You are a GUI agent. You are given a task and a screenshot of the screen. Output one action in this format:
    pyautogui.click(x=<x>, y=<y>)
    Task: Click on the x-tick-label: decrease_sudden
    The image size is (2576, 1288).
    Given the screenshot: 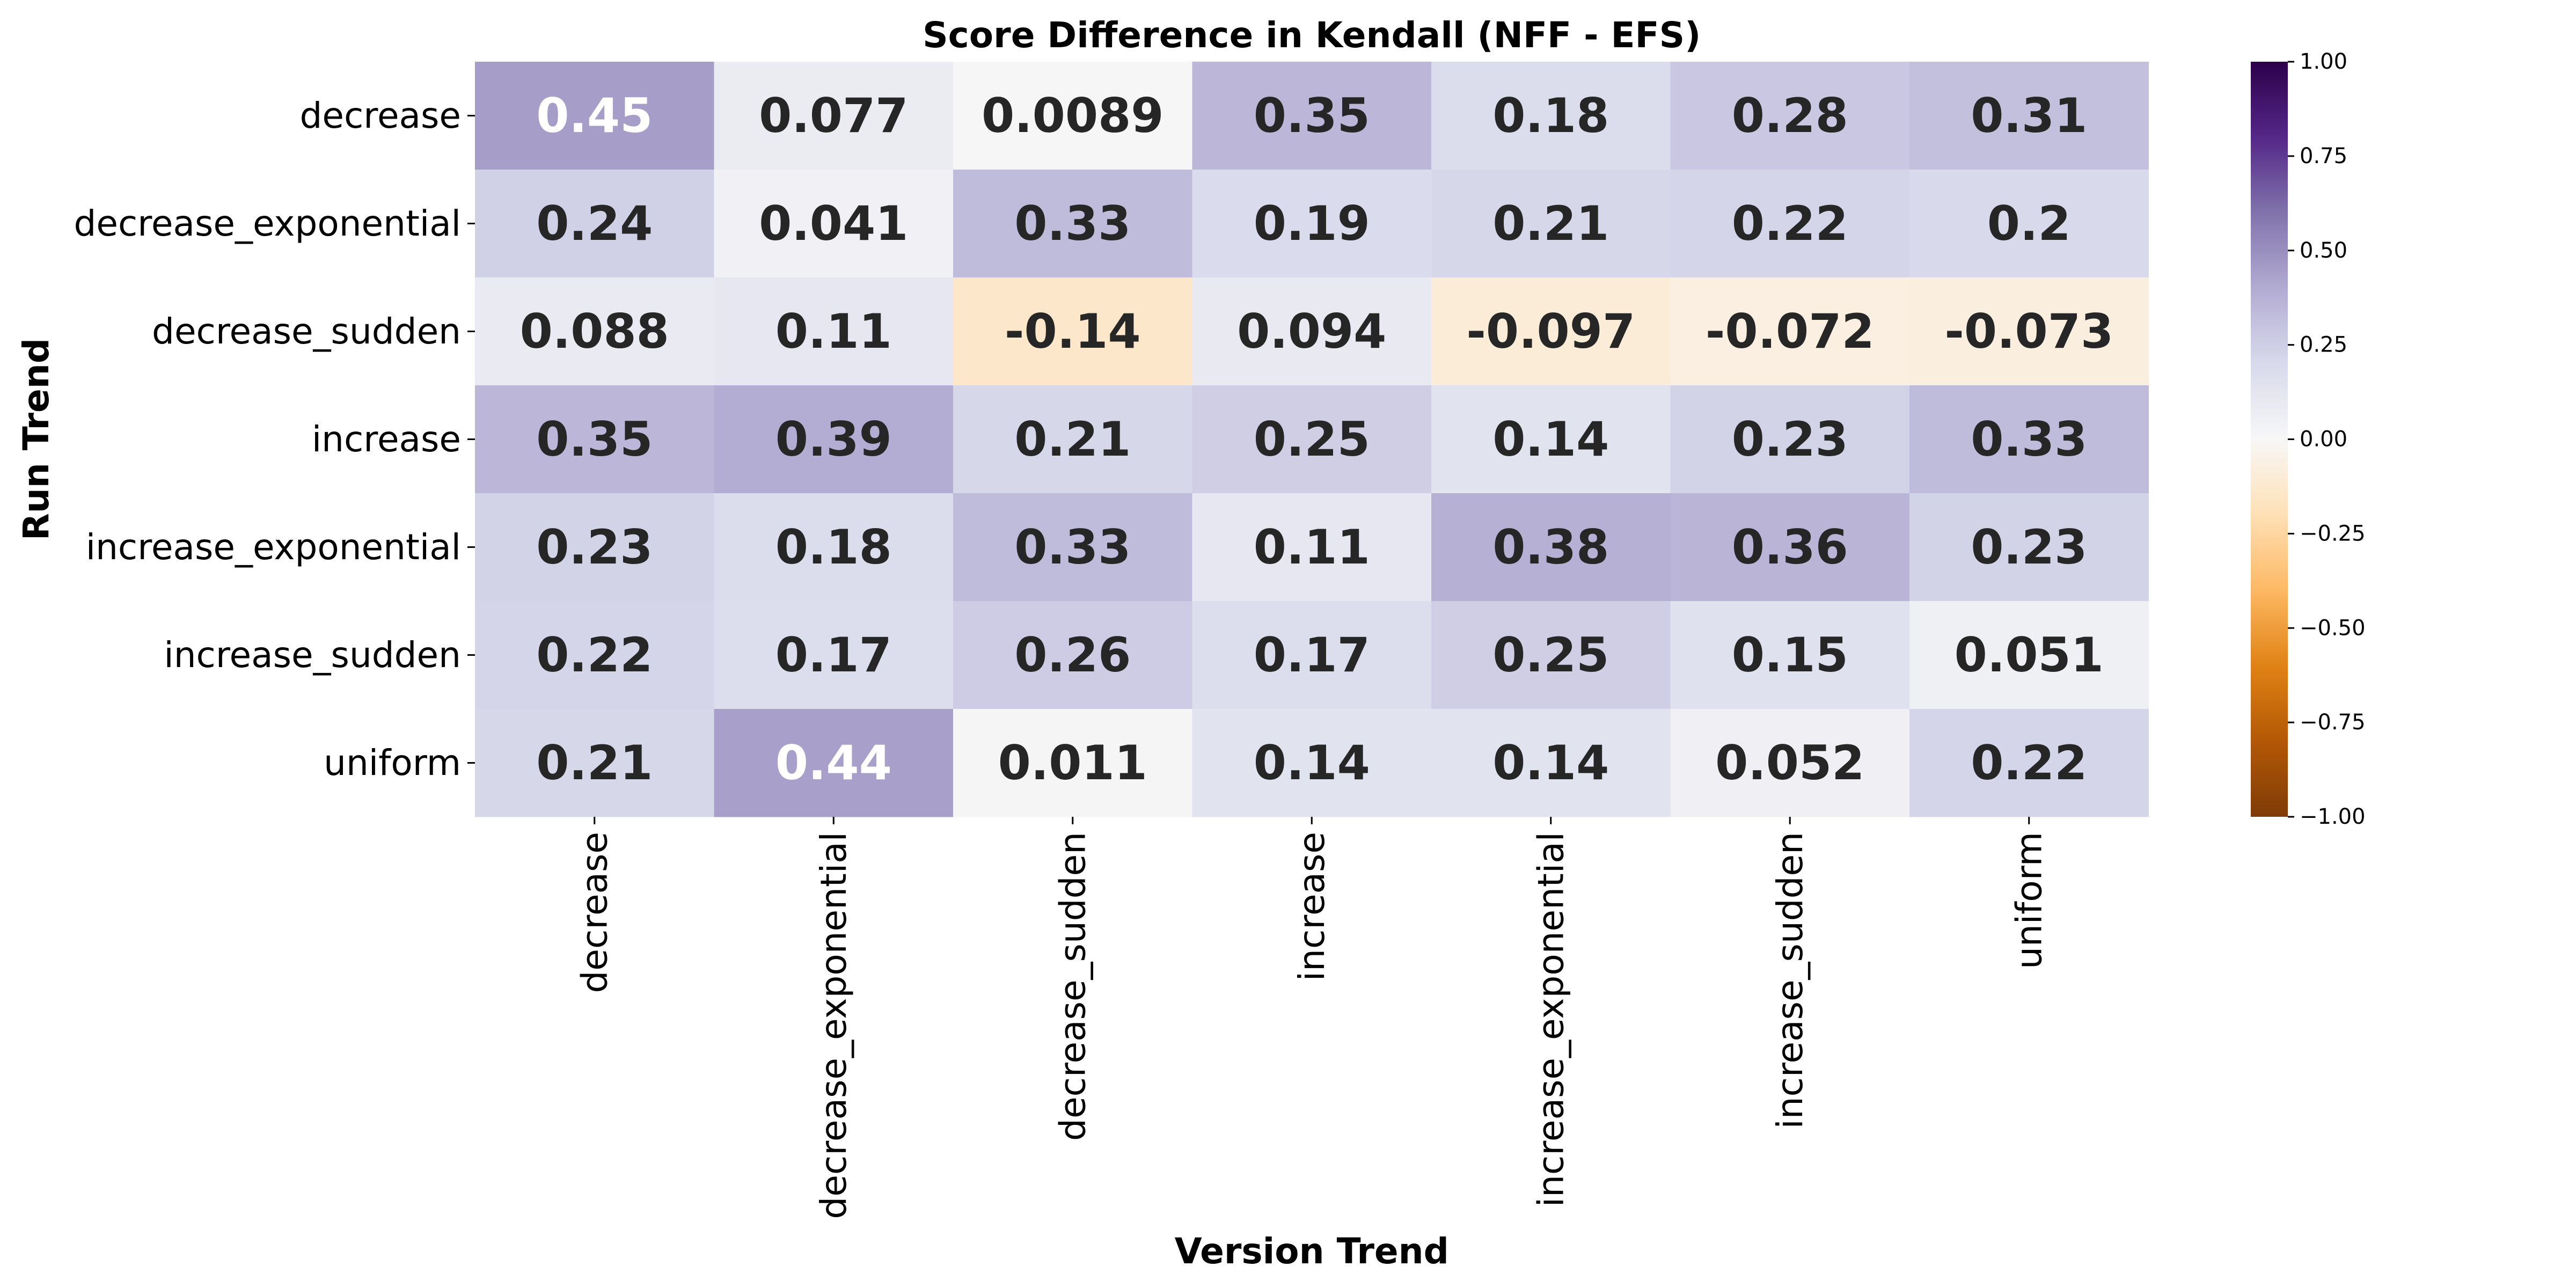 What is the action you would take?
    pyautogui.click(x=1072, y=986)
    